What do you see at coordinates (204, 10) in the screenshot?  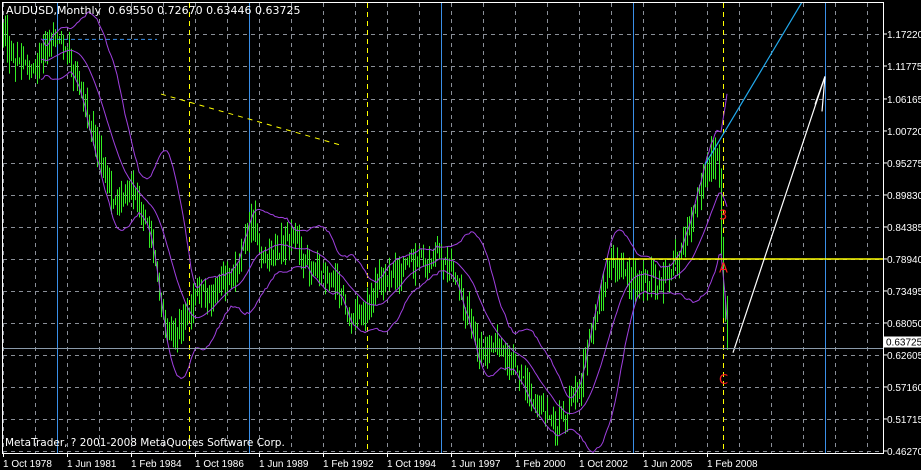 I see `ohlc-values: 0.69550 0.72670 0.63446 0.63725` at bounding box center [204, 10].